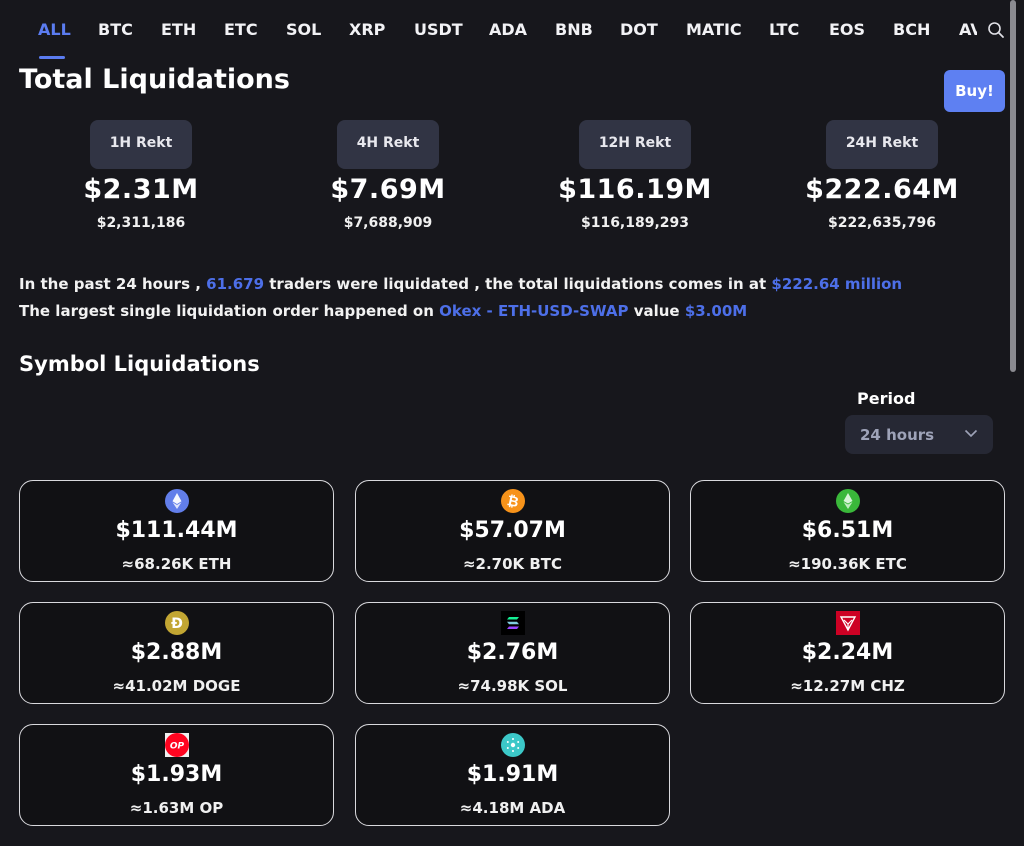  Describe the element at coordinates (534, 311) in the screenshot. I see `largest-order-link: Okex - ETH-USD-SWAP` at that location.